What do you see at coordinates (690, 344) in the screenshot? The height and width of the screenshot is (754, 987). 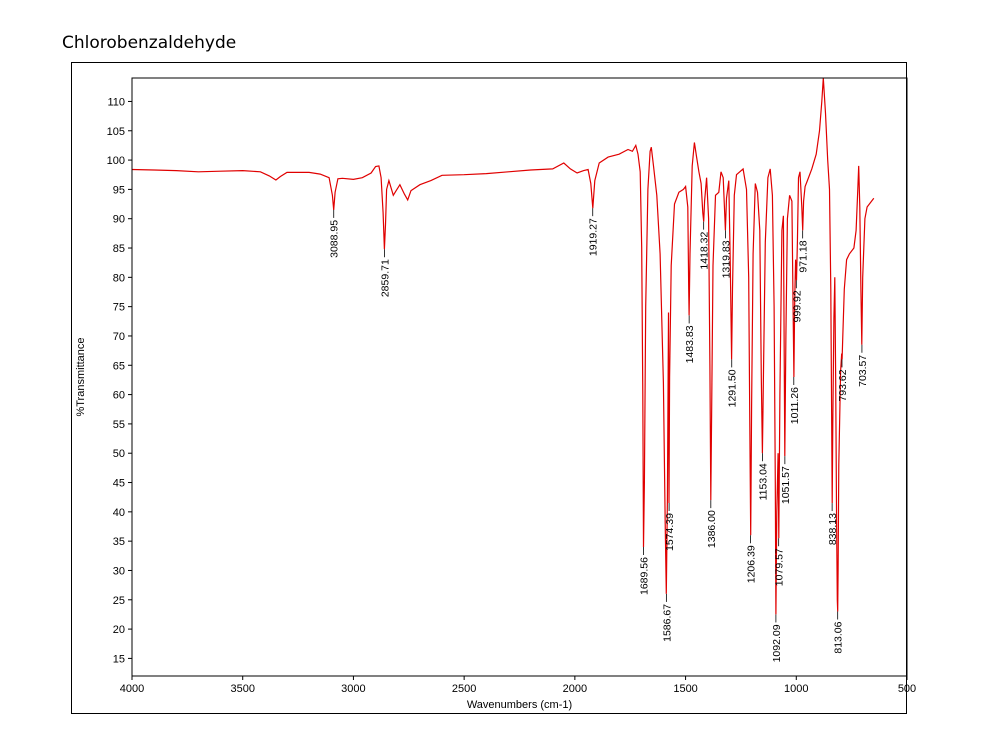 I see `peak-label: 1483.83` at bounding box center [690, 344].